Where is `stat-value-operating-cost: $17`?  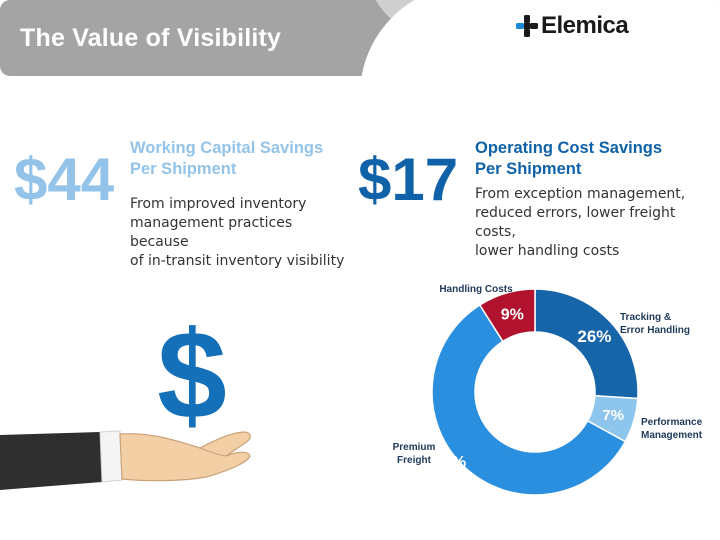 stat-value-operating-cost: $17 is located at coordinates (408, 179).